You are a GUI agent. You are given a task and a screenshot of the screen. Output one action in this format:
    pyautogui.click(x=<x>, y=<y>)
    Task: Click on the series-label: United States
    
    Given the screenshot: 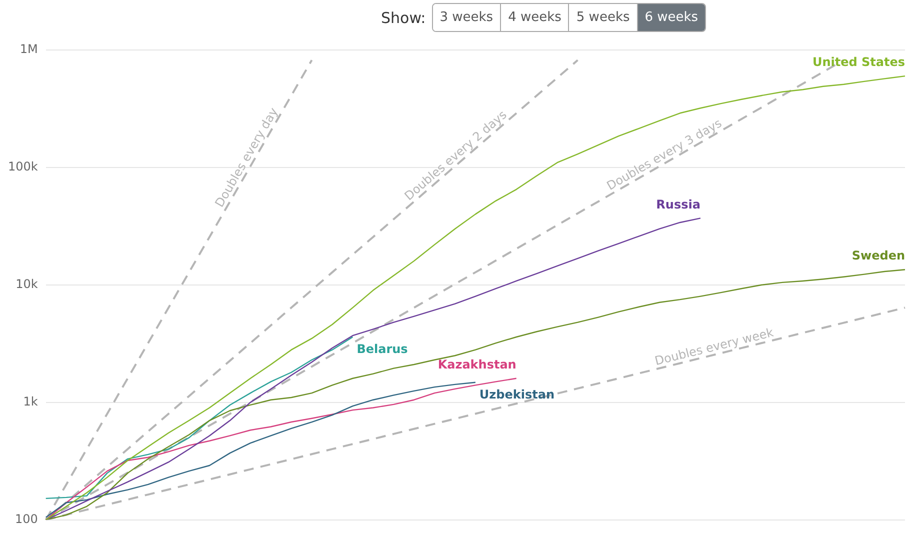 What is the action you would take?
    pyautogui.click(x=859, y=62)
    